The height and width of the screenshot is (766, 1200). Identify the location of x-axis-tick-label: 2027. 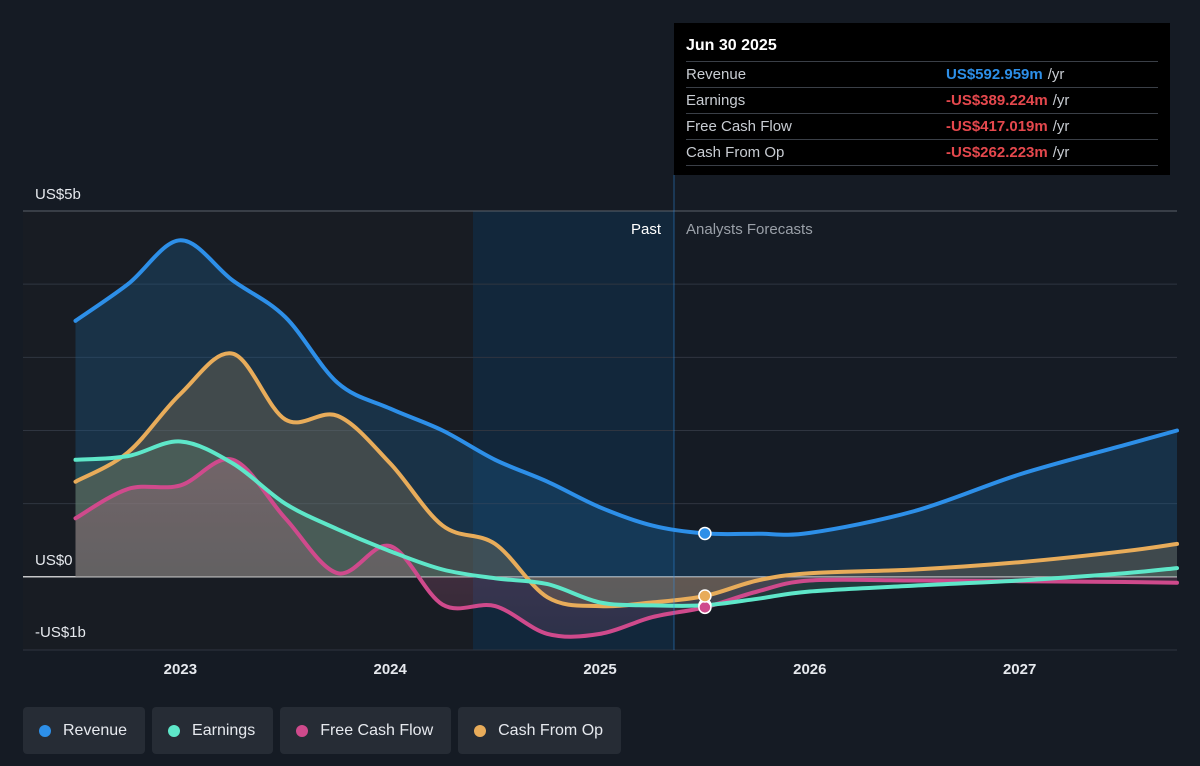
(1019, 669).